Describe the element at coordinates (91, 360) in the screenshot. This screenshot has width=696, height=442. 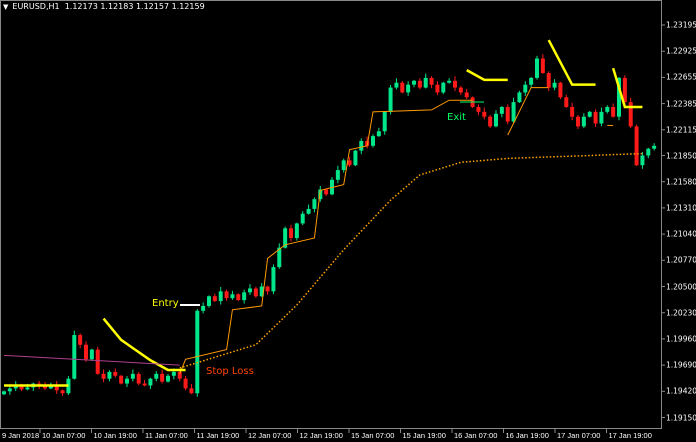
I see `ma-purple-line` at that location.